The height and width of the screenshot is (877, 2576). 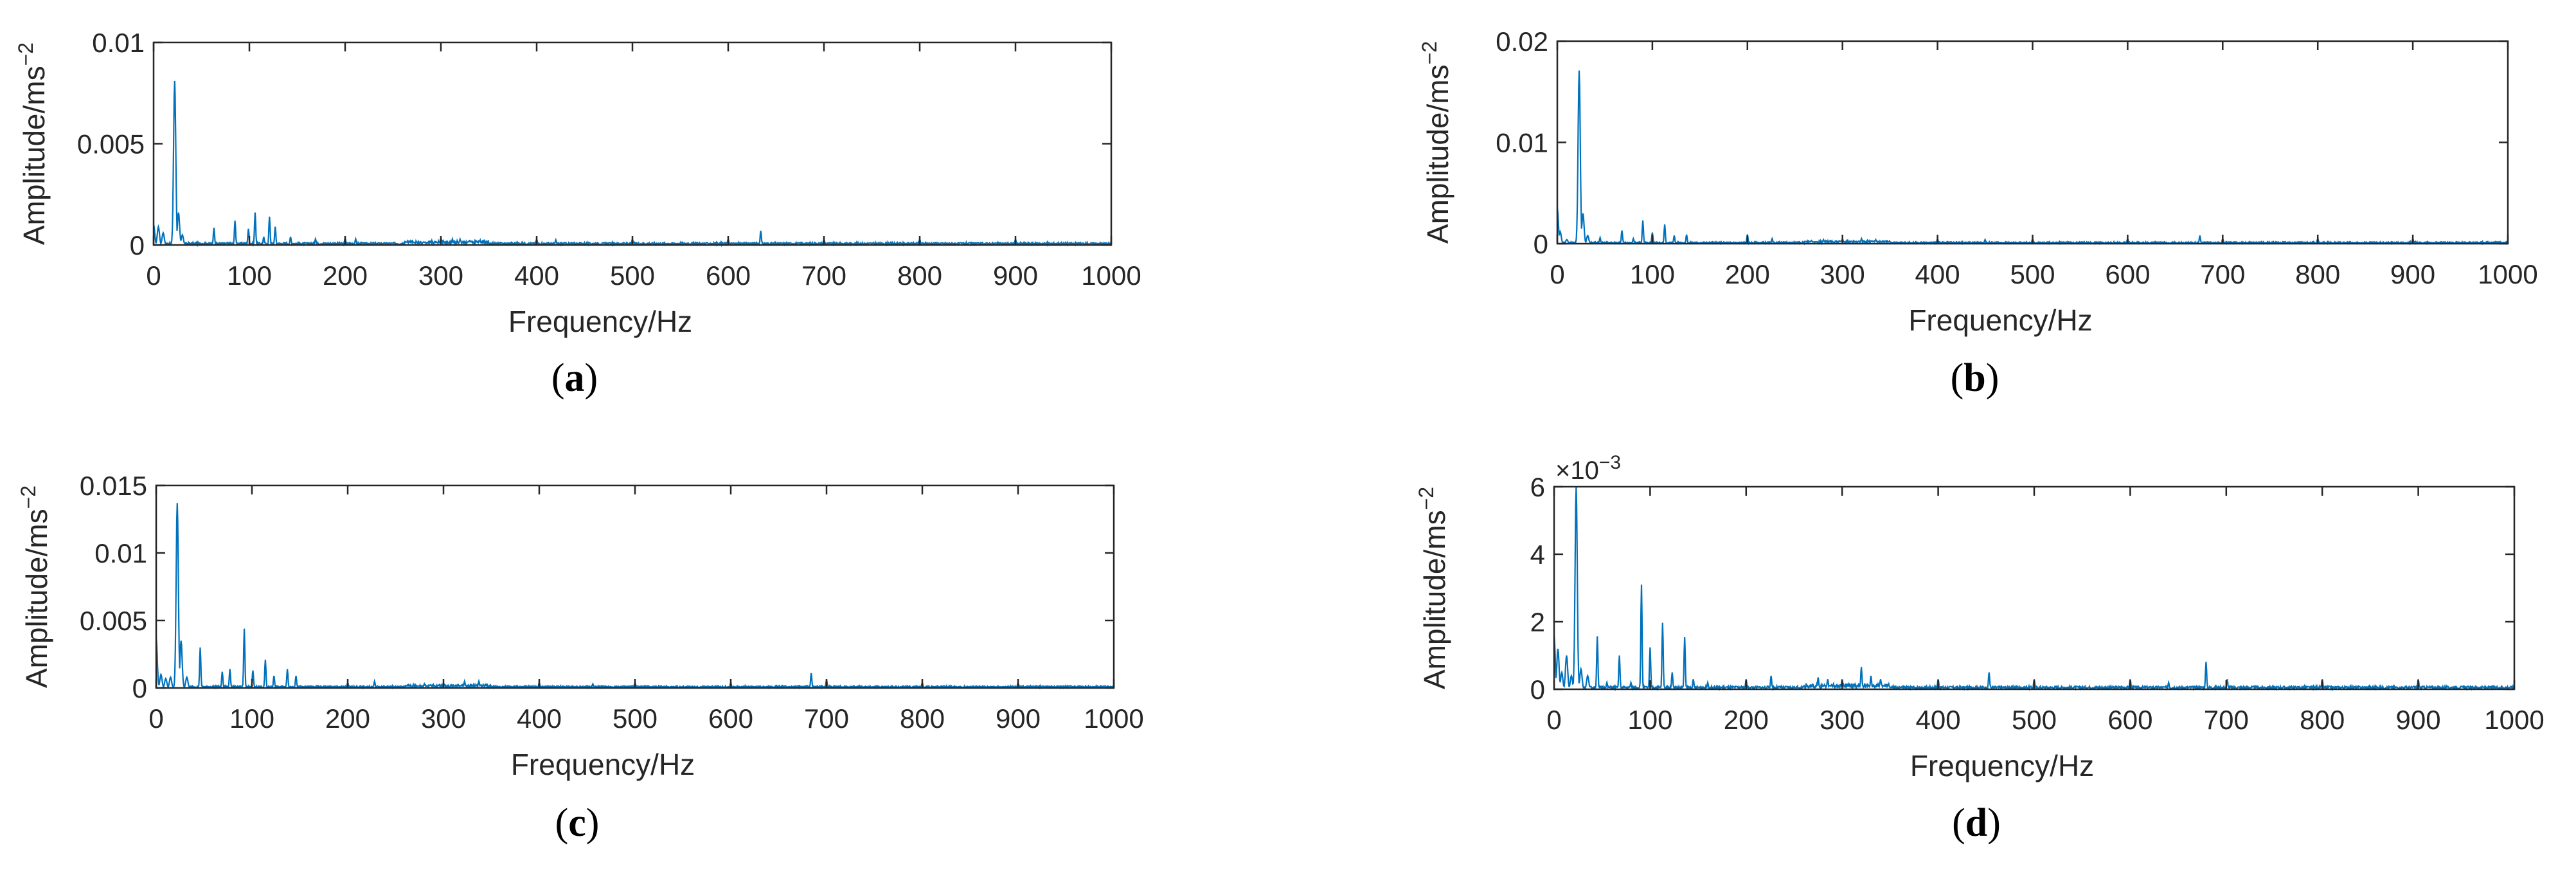 What do you see at coordinates (1537, 487) in the screenshot?
I see `y-tick-label: 6` at bounding box center [1537, 487].